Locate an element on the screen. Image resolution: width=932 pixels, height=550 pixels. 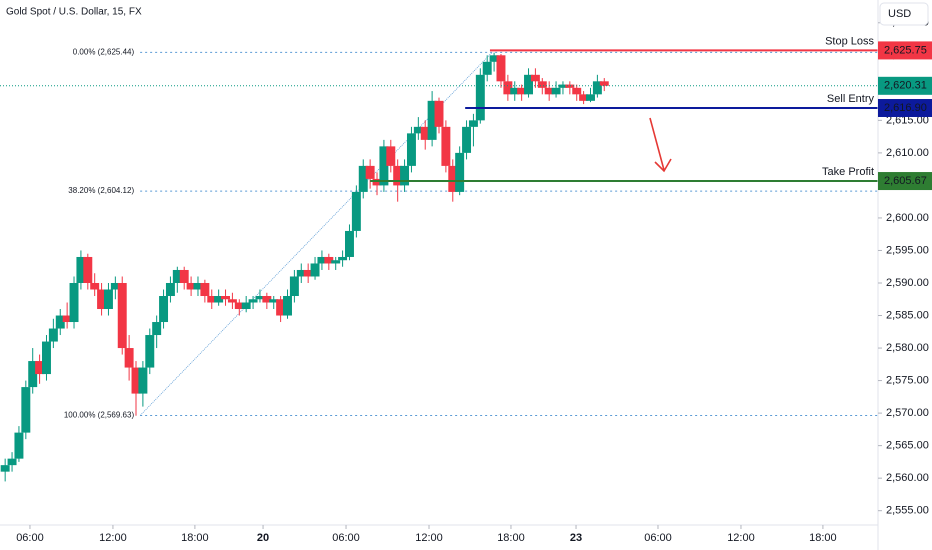
y-tick-label: 2,580.00 is located at coordinates (907, 348).